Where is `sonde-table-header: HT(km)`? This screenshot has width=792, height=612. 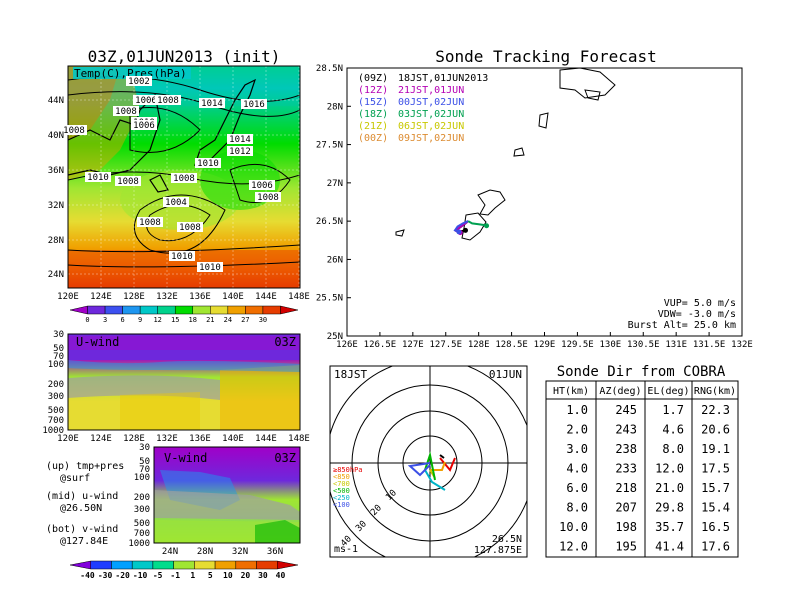
sonde-table-header: HT(km) is located at coordinates (571, 391).